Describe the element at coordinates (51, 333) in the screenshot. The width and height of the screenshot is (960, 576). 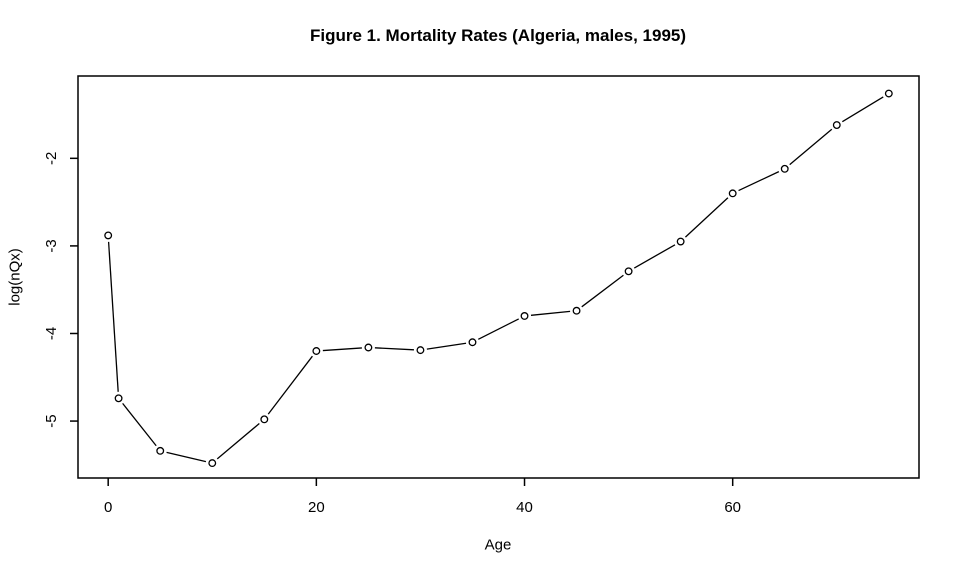
I see `y-tick-label: -4` at that location.